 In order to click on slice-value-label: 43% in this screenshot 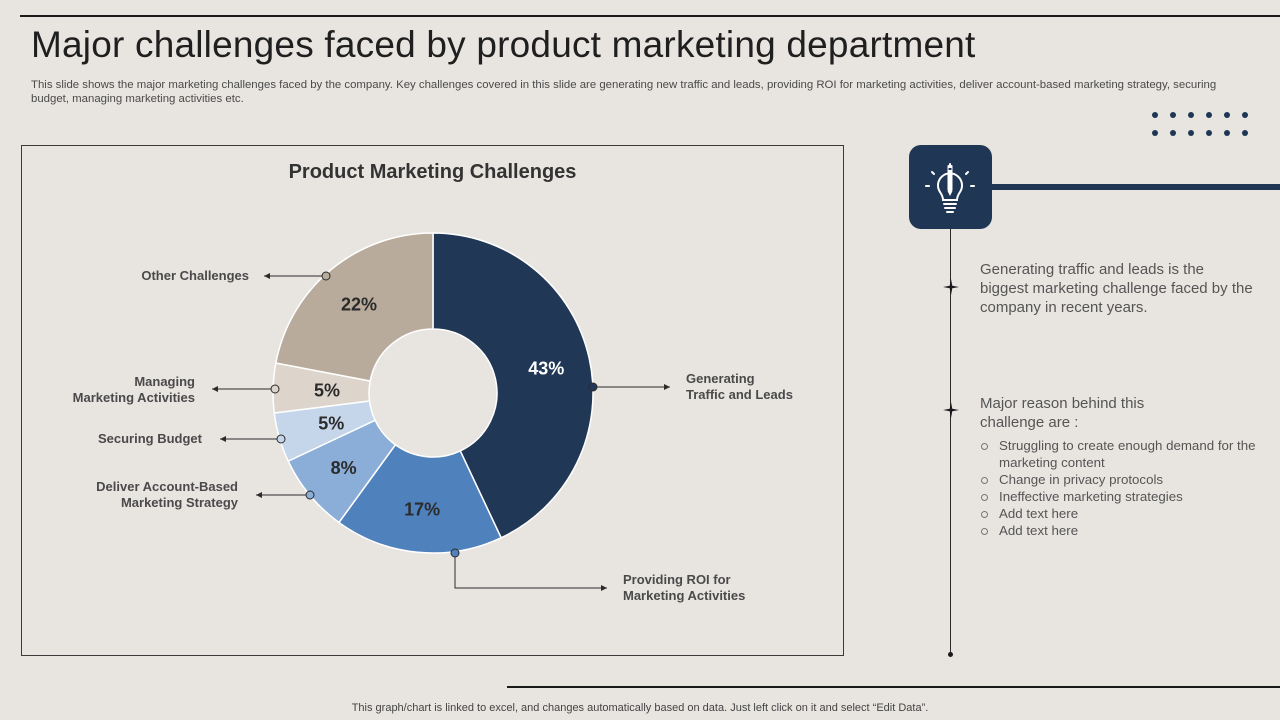, I will do `click(546, 369)`.